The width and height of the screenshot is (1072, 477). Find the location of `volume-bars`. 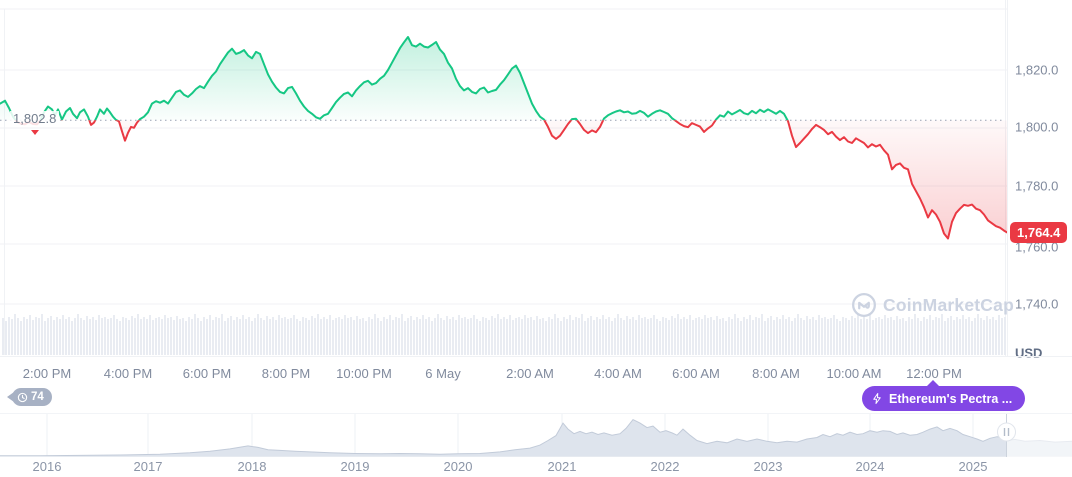

volume-bars is located at coordinates (504, 334).